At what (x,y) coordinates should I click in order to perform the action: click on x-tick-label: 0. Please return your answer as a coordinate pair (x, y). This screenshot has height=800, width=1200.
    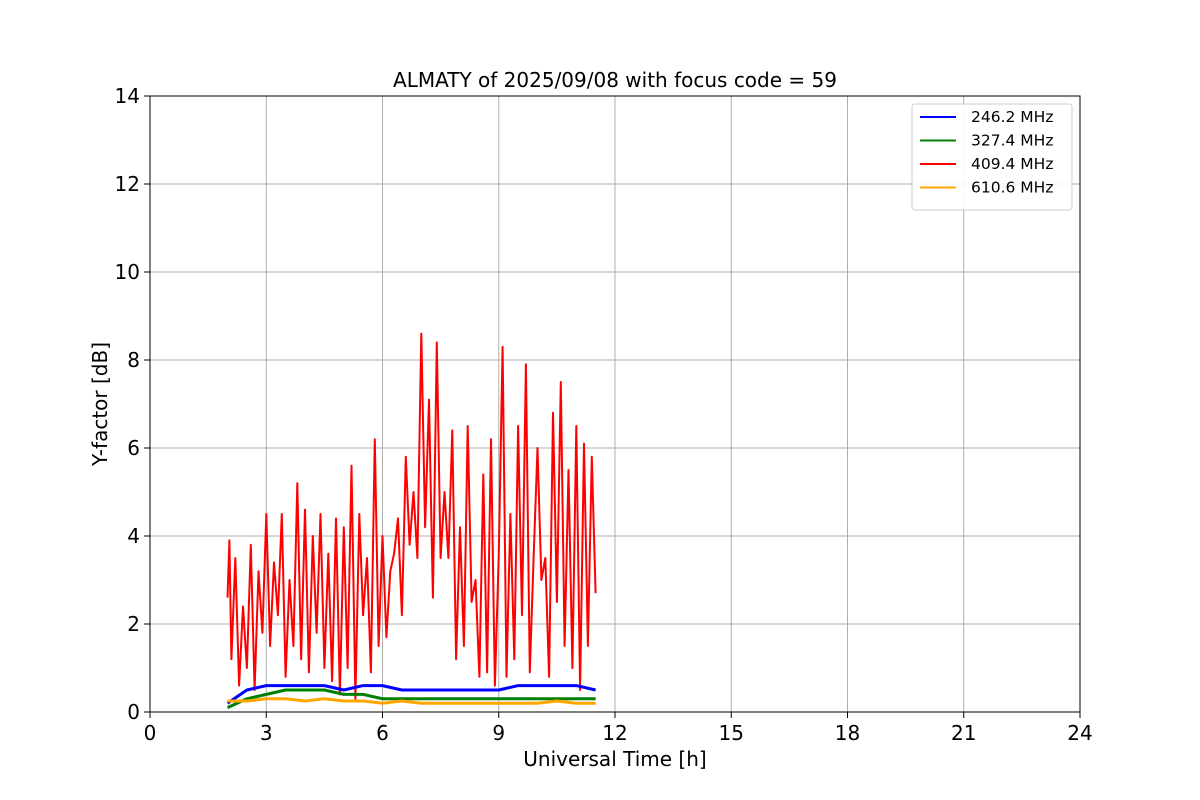
    Looking at the image, I should click on (150, 733).